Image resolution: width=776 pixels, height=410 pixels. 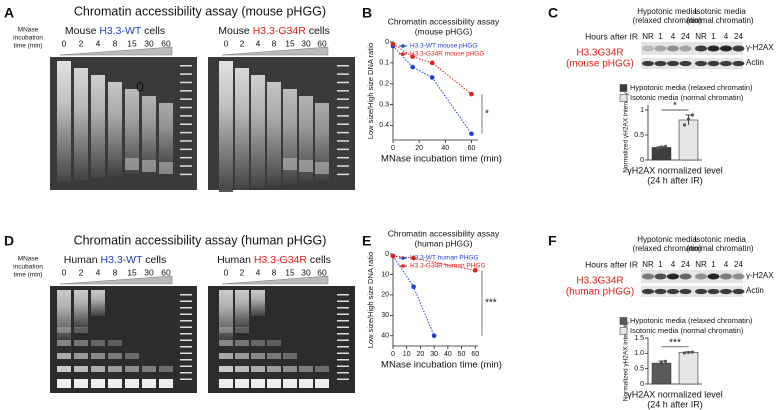 What do you see at coordinates (115, 260) in the screenshot?
I see `genotype-label: Human H3.3-WT cells` at bounding box center [115, 260].